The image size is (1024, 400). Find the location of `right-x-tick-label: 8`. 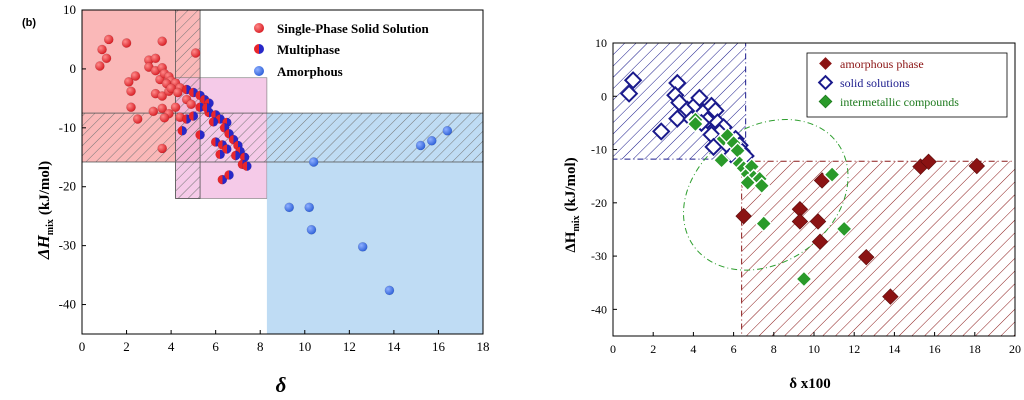

right-x-tick-label: 8 is located at coordinates (774, 349).